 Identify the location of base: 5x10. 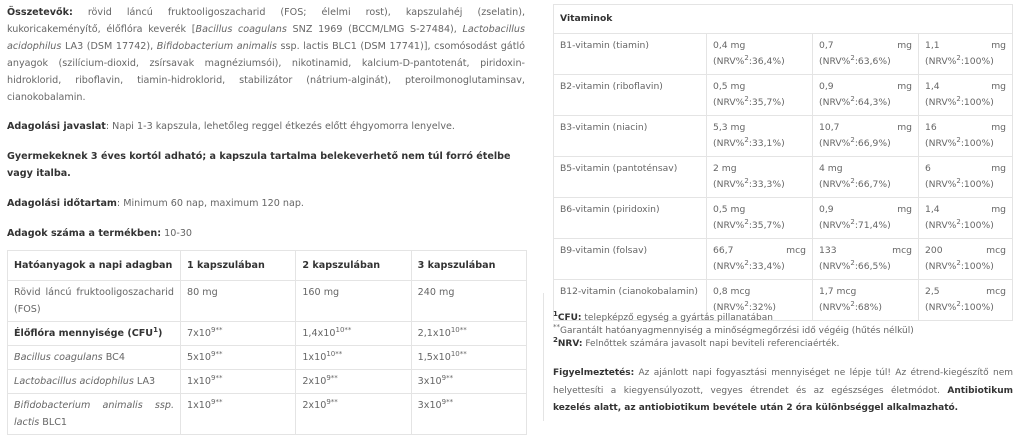
(199, 357).